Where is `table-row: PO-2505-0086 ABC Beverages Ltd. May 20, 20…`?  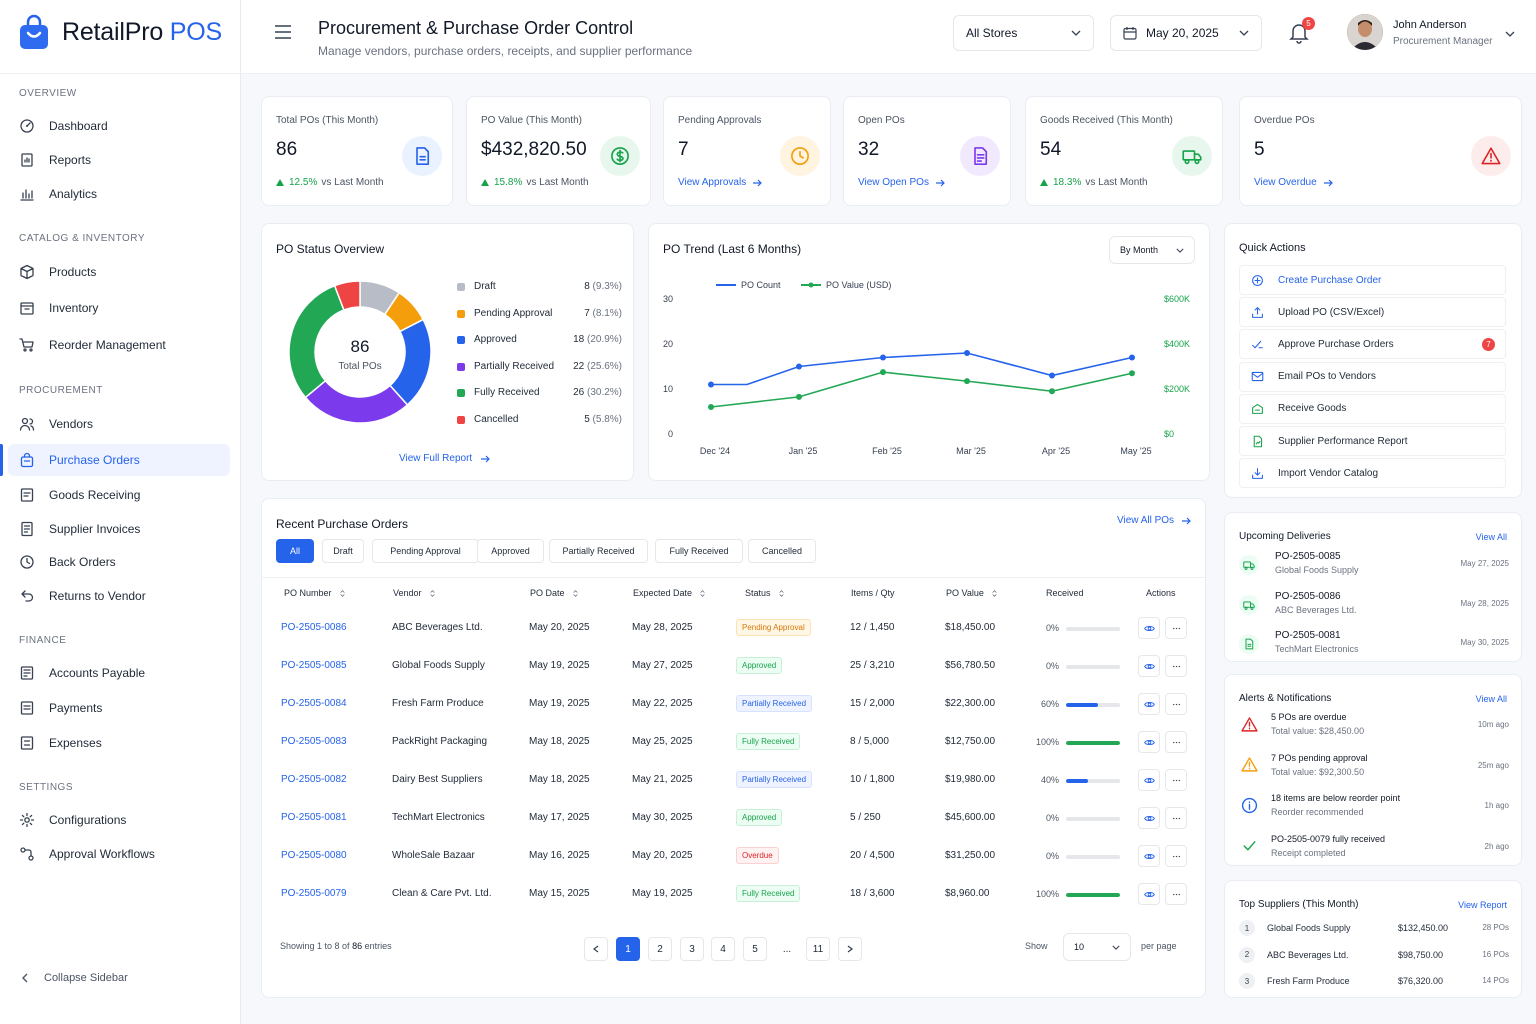
table-row: PO-2505-0086 ABC Beverages Ltd. May 20, 20… is located at coordinates (734, 629).